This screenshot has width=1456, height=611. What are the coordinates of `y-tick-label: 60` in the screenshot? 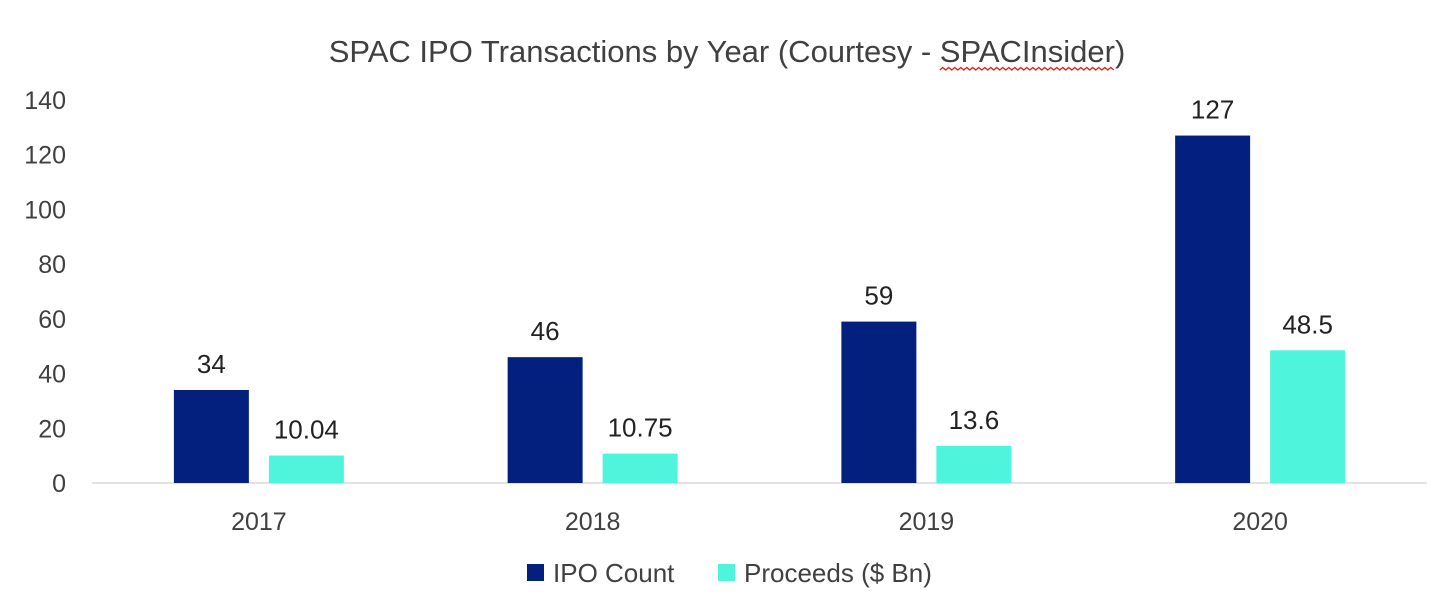 It's located at (52, 320).